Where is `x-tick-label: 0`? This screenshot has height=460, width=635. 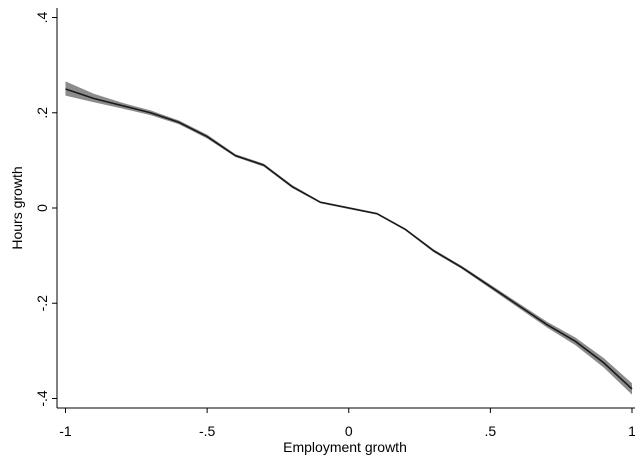
x-tick-label: 0 is located at coordinates (349, 431).